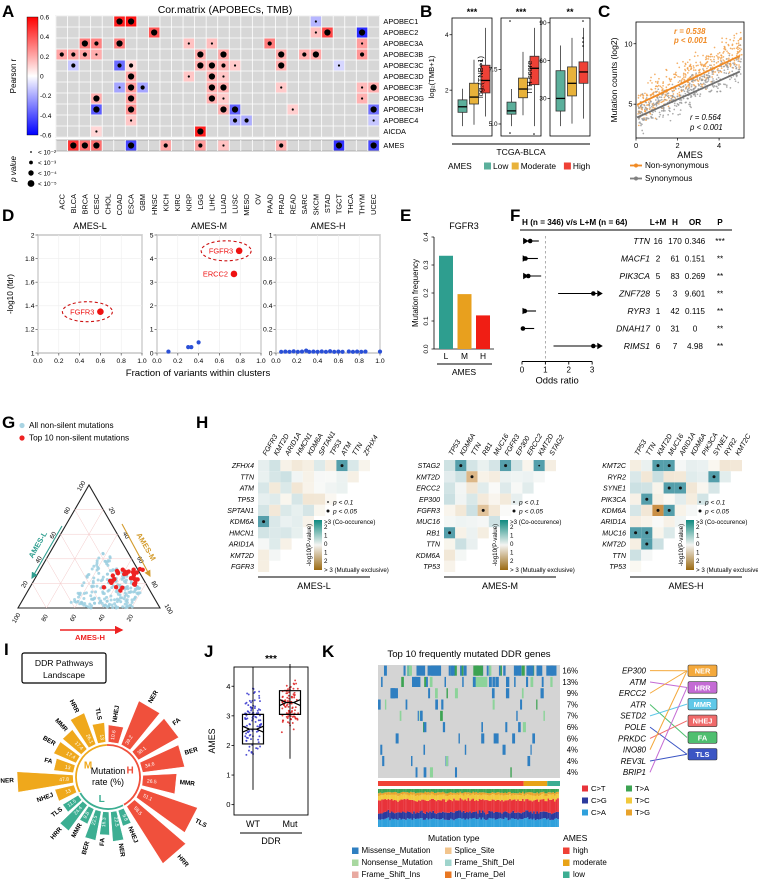  I want to click on svg-text: 0.8, so click(121, 361).